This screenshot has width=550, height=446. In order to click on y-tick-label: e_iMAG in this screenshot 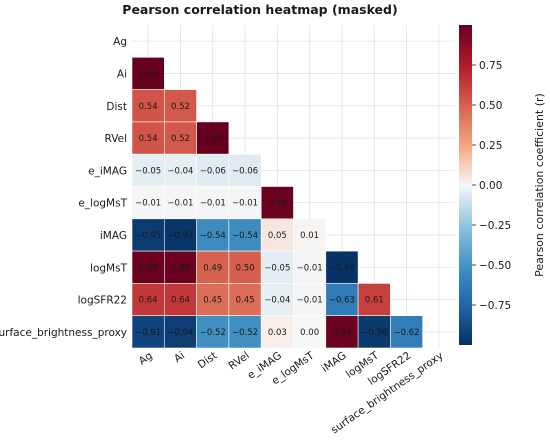, I will do `click(107, 171)`.